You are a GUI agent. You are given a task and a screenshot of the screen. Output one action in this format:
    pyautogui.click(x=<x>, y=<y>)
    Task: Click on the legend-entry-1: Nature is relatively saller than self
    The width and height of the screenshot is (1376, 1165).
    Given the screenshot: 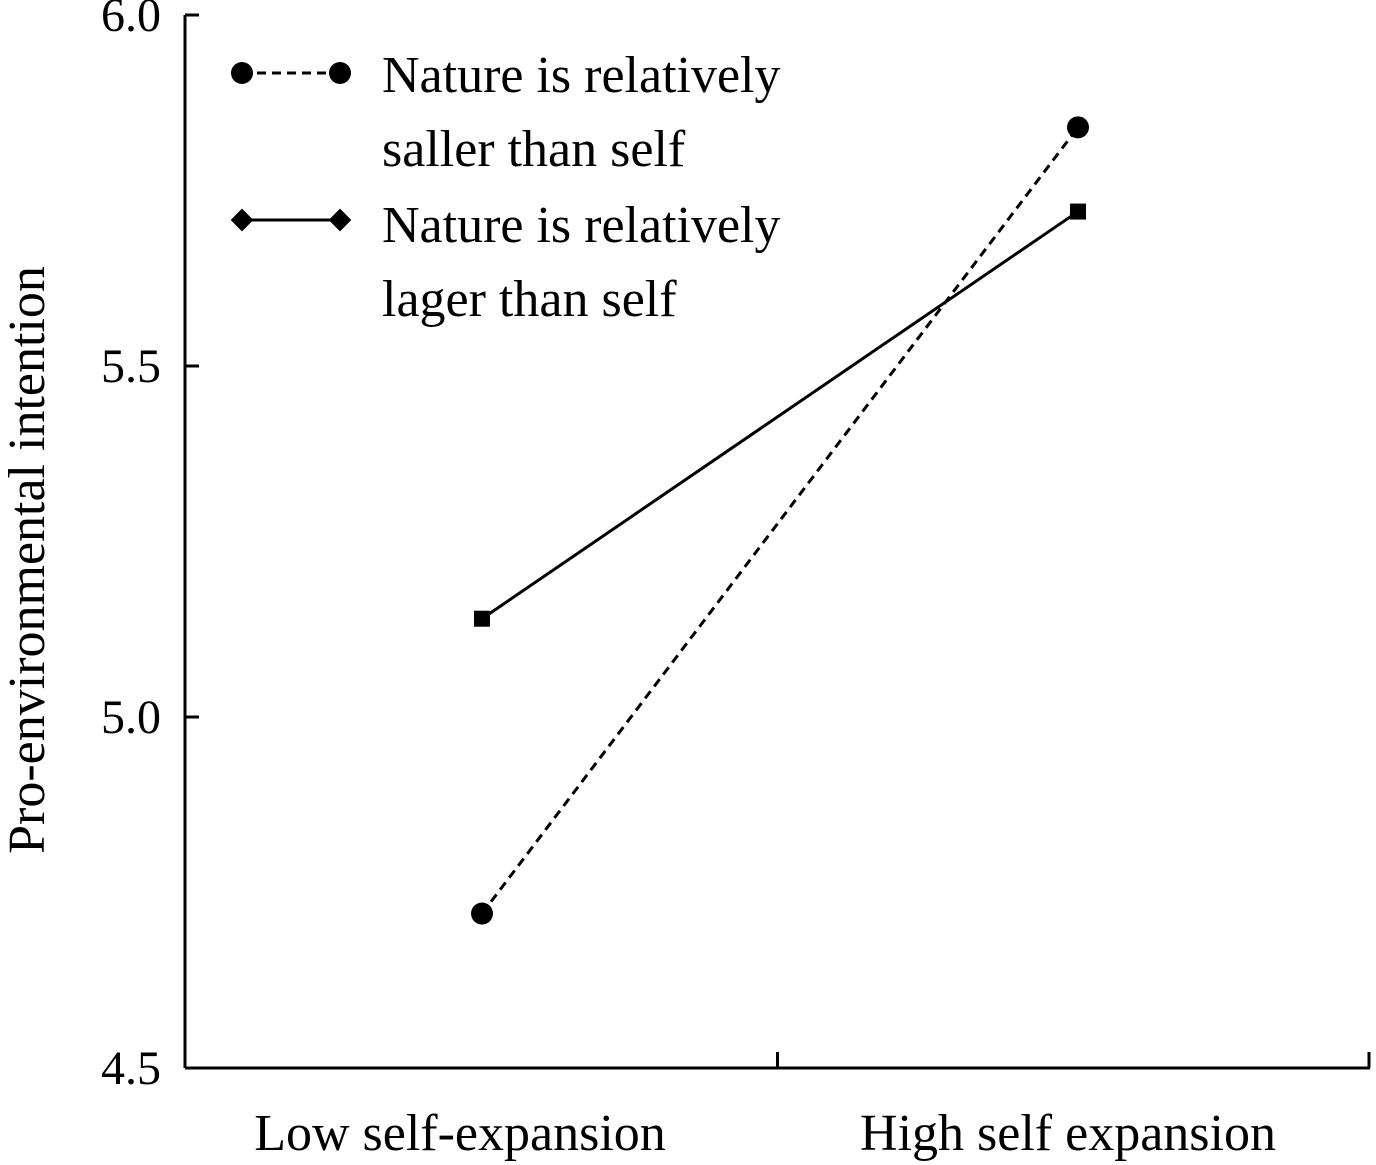 What is the action you would take?
    pyautogui.click(x=506, y=112)
    